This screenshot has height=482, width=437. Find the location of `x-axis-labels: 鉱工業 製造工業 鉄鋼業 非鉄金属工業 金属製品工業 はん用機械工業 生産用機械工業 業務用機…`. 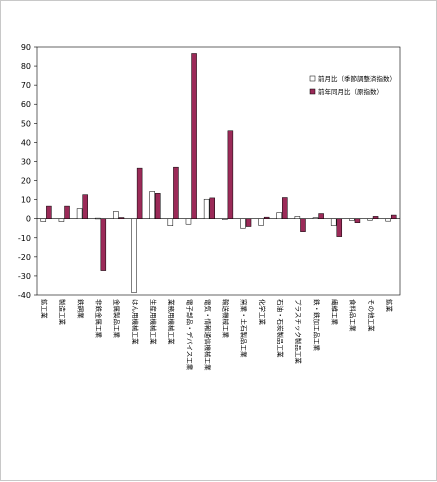

x-axis-labels: 鉱工業 製造工業 鉄鋼業 非鉄金属工業 金属製品工業 はん用機械工業 生産用機械工業 業務用機… is located at coordinates (217, 335).